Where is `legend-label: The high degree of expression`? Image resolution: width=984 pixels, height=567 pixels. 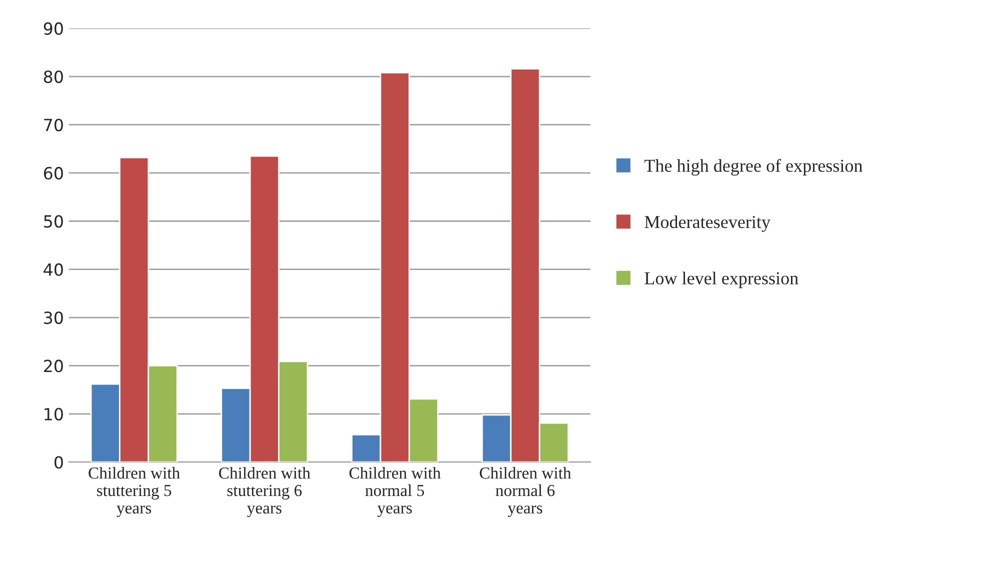
legend-label: The high degree of expression is located at coordinates (753, 167).